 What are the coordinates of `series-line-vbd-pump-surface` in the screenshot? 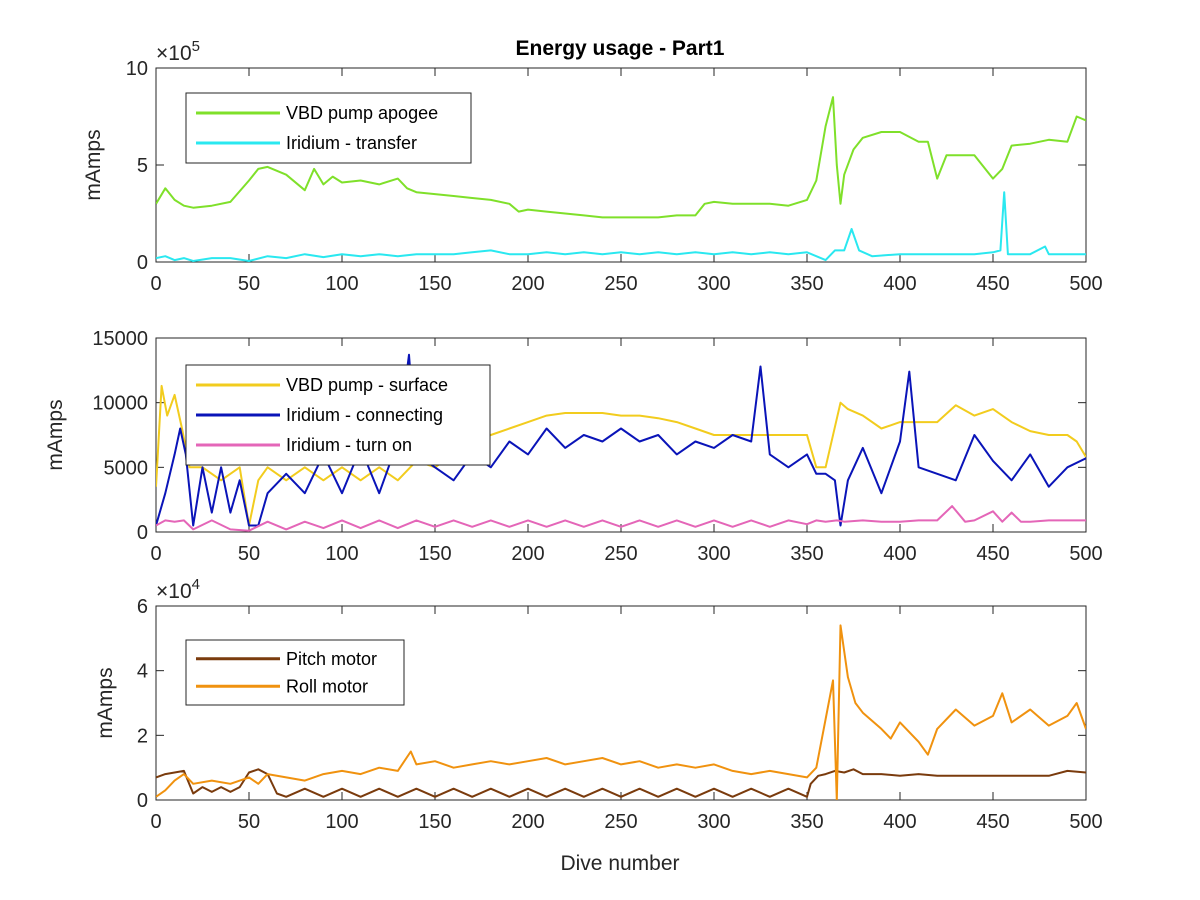 It's located at (621, 455).